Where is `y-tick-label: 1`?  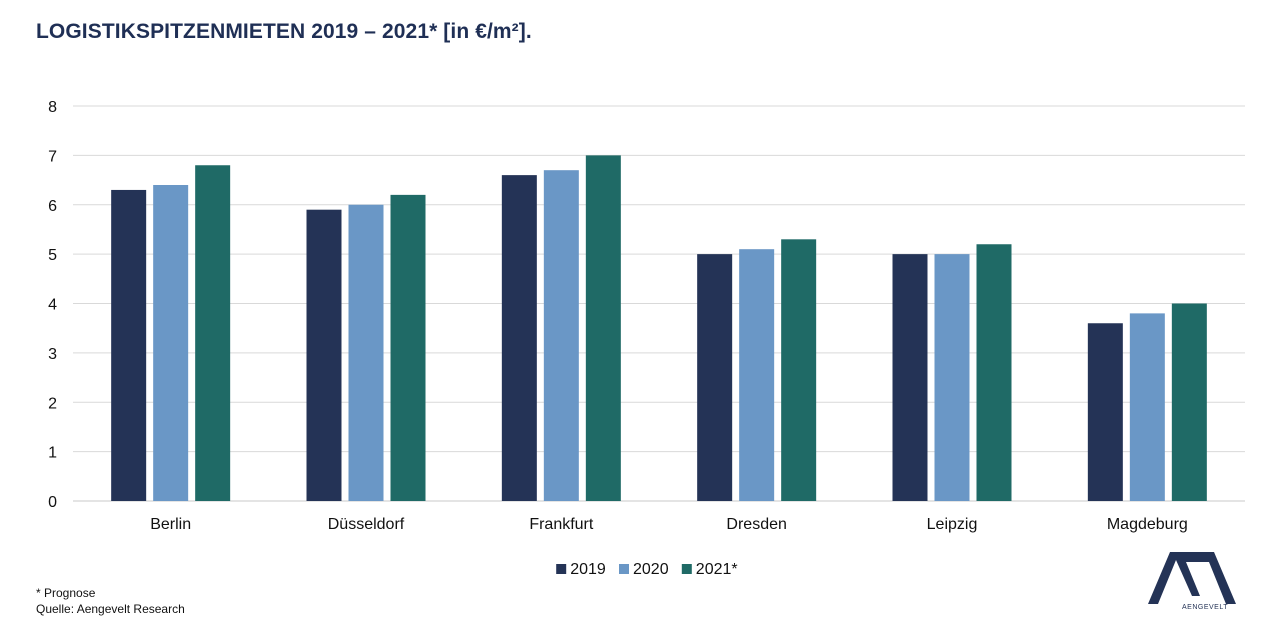
y-tick-label: 1 is located at coordinates (52, 453).